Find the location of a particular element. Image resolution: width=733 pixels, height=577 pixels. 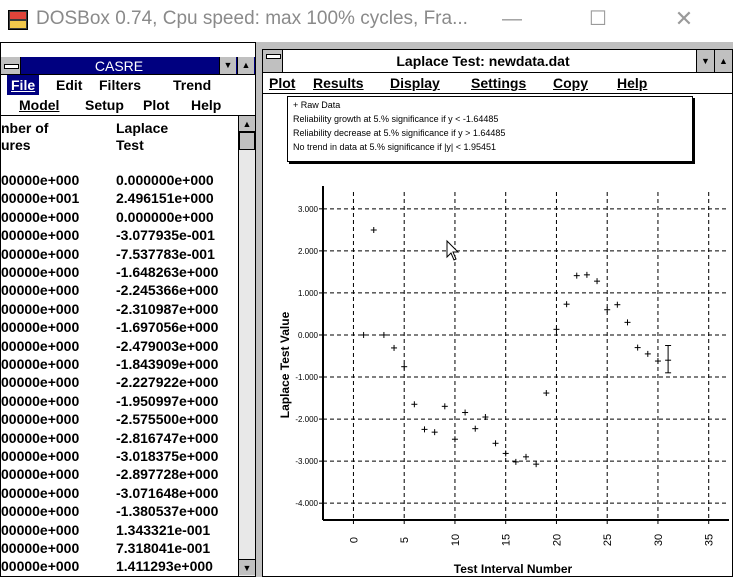

close-icon: ✕ is located at coordinates (684, 18).